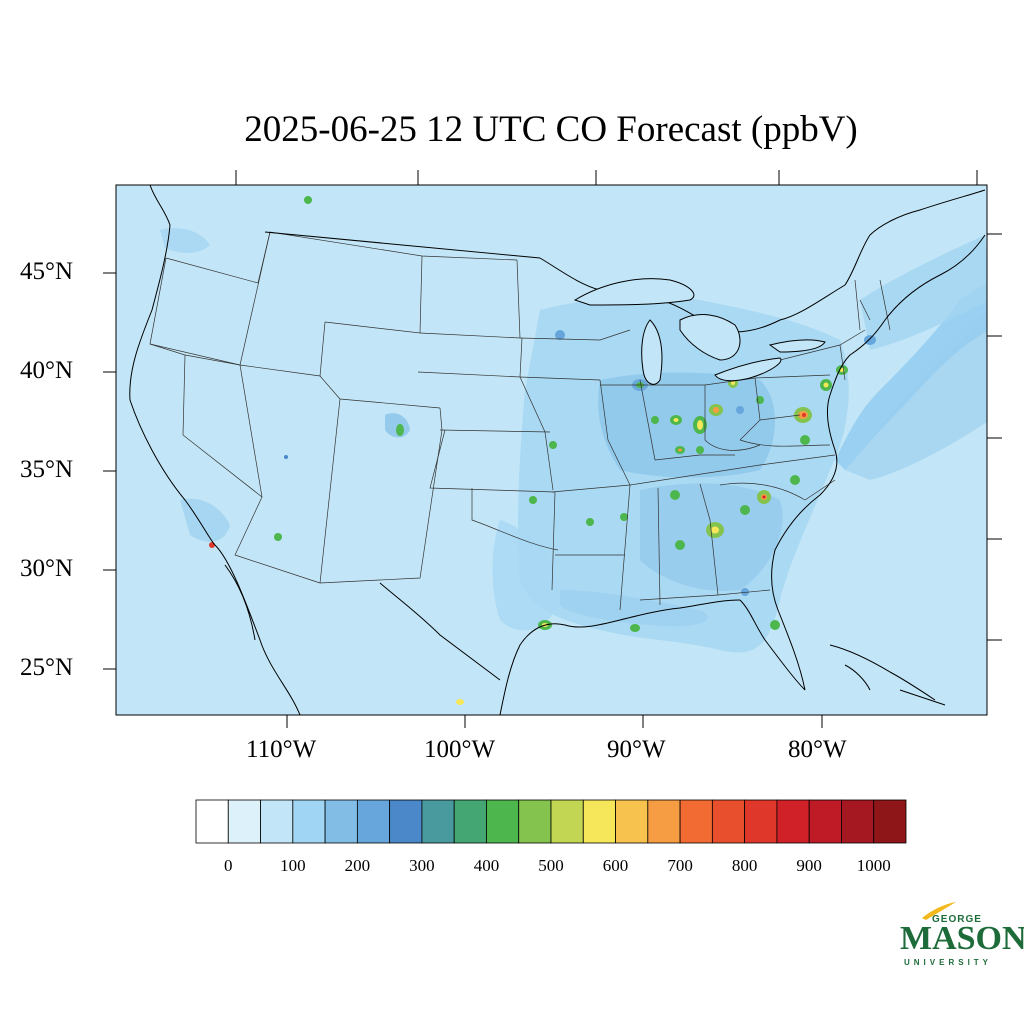 The image size is (1024, 1024). What do you see at coordinates (680, 865) in the screenshot?
I see `colorbar-tick-label: 700` at bounding box center [680, 865].